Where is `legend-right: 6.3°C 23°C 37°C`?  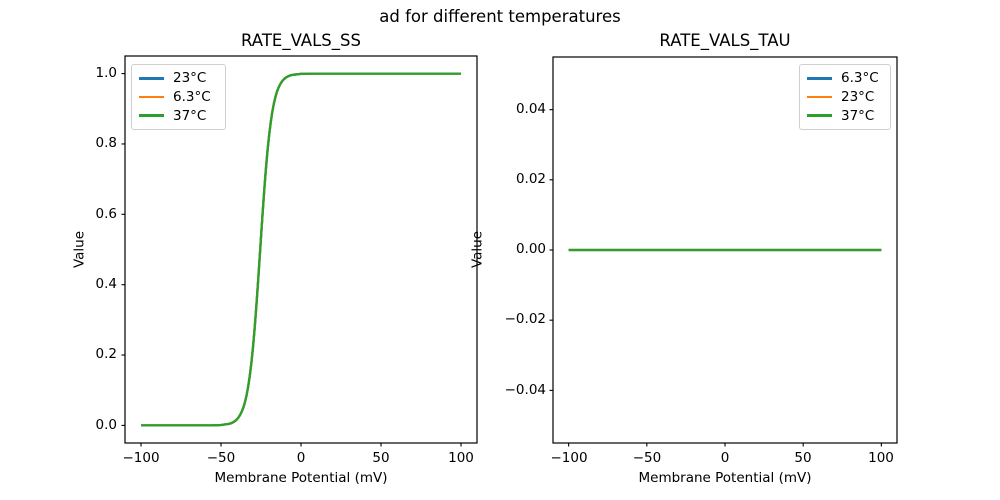
legend-right: 6.3°C 23°C 37°C is located at coordinates (845, 97).